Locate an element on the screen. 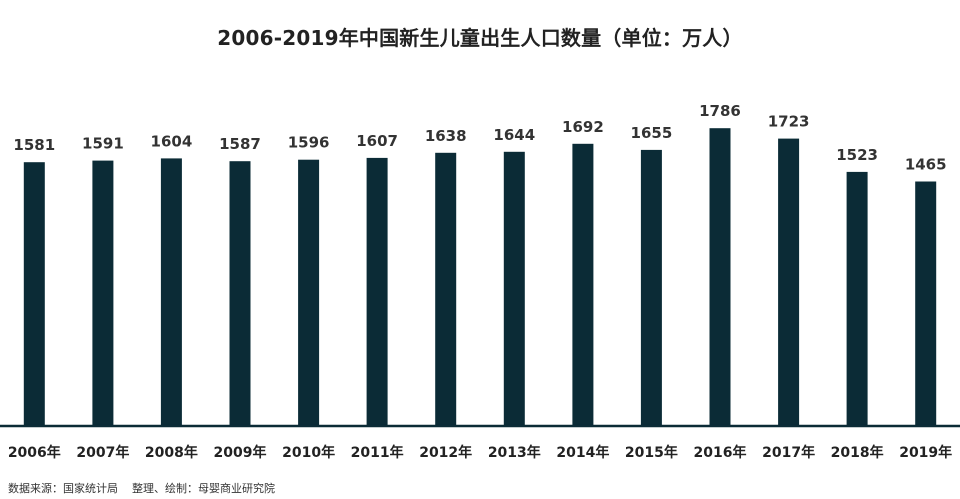  bar-2018年 is located at coordinates (857, 298).